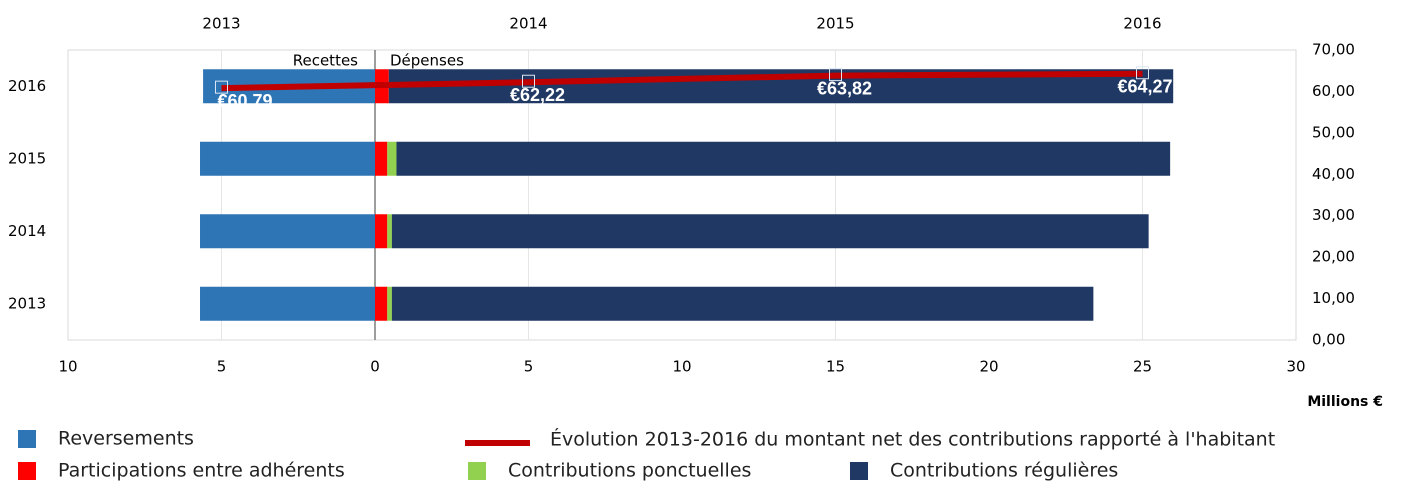  Describe the element at coordinates (27, 158) in the screenshot. I see `y-tick-label: 2015` at that location.